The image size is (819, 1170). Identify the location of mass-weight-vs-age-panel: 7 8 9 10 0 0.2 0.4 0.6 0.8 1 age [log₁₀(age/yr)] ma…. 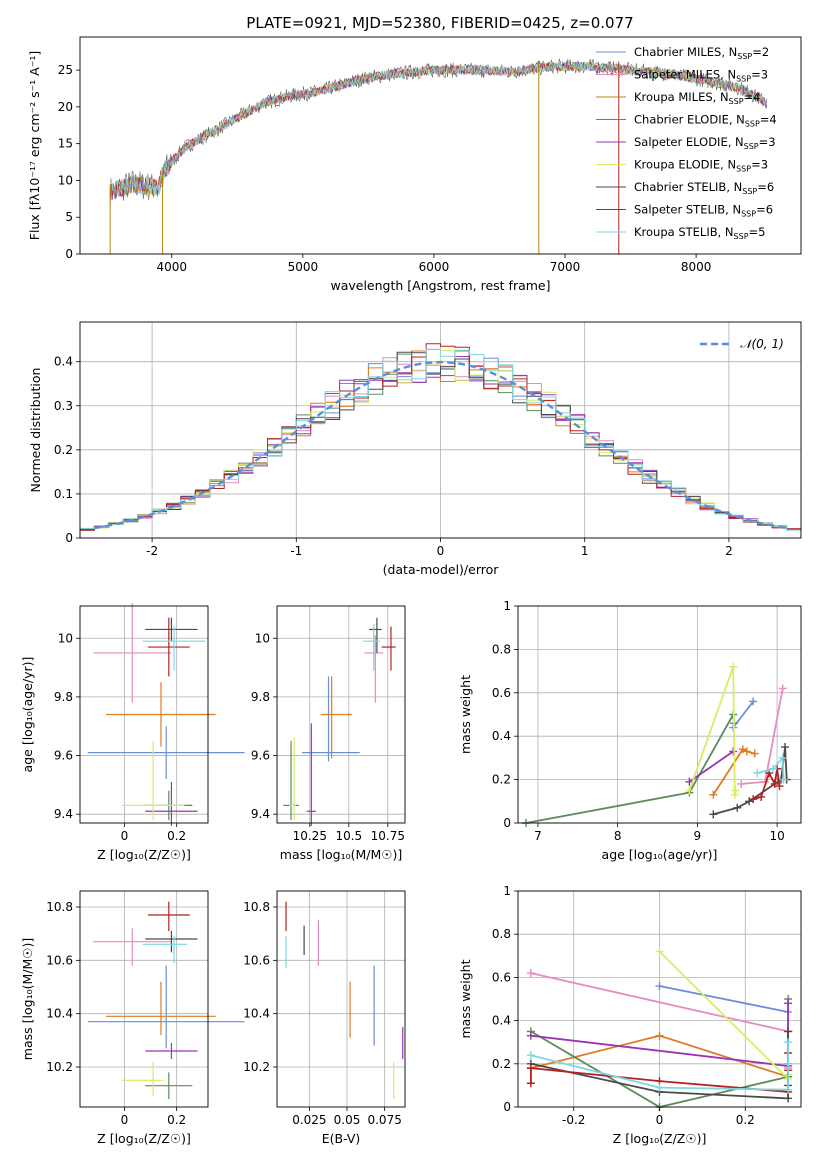
(630, 730).